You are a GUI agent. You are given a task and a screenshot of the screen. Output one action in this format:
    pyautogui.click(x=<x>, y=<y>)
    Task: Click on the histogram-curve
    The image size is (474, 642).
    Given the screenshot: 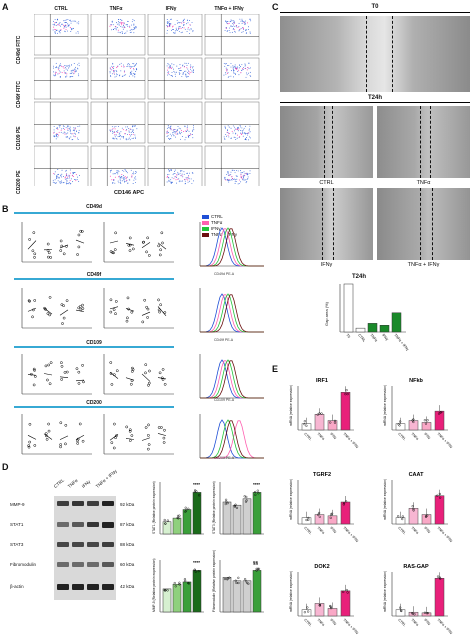 What is the action you would take?
    pyautogui.click(x=232, y=247)
    